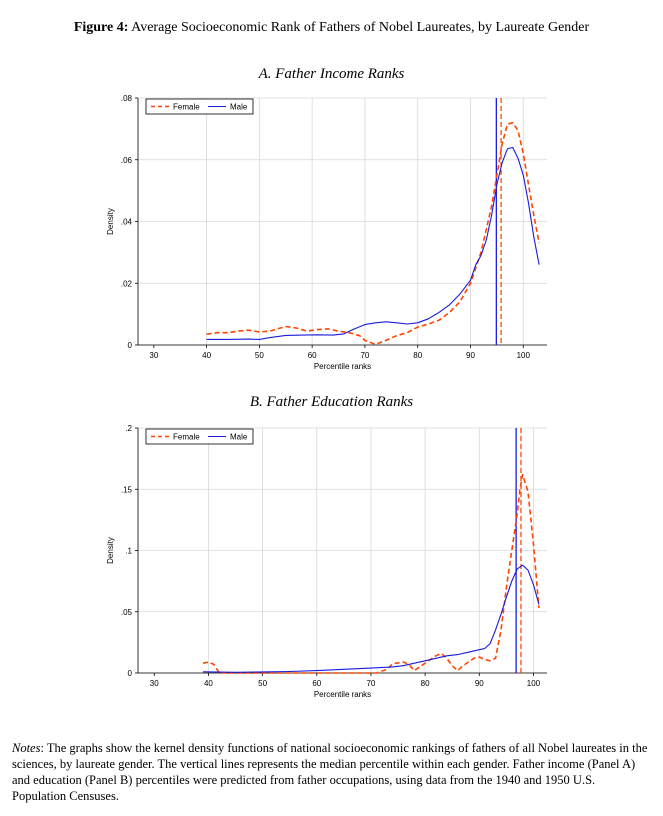  I want to click on figure-number: Figure 4:, so click(101, 27).